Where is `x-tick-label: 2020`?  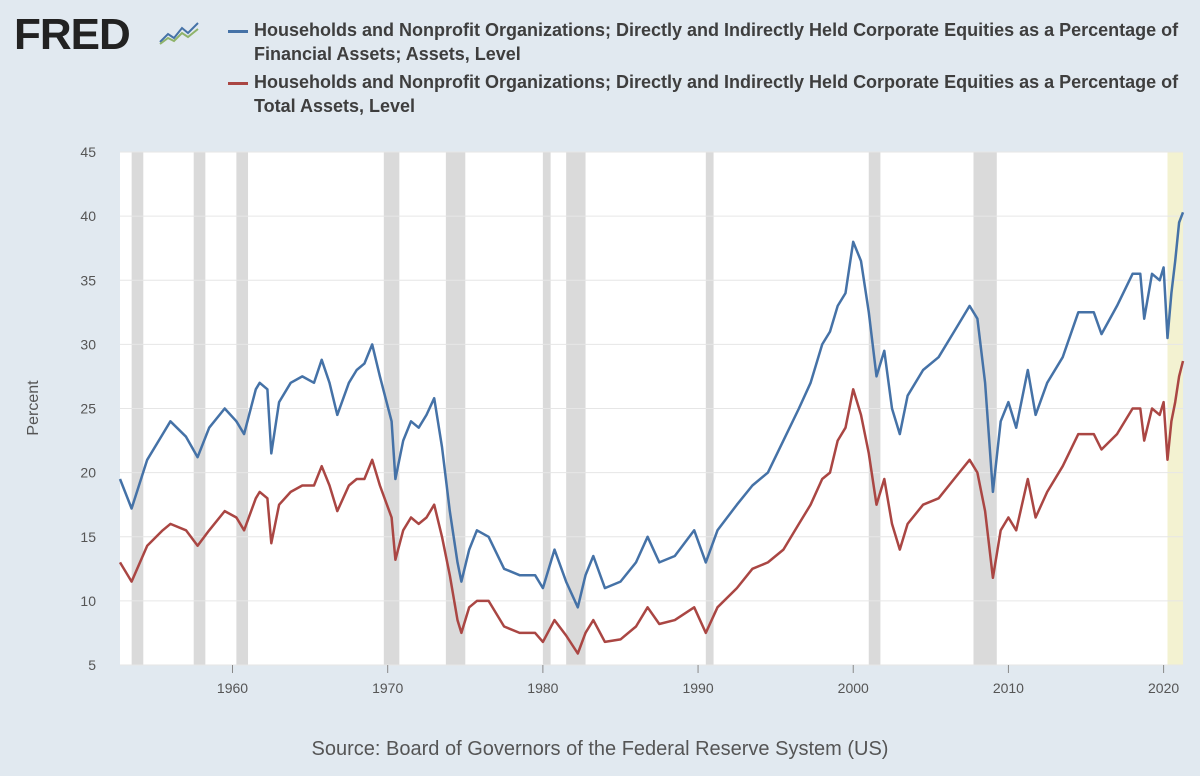
x-tick-label: 2020 is located at coordinates (1163, 688).